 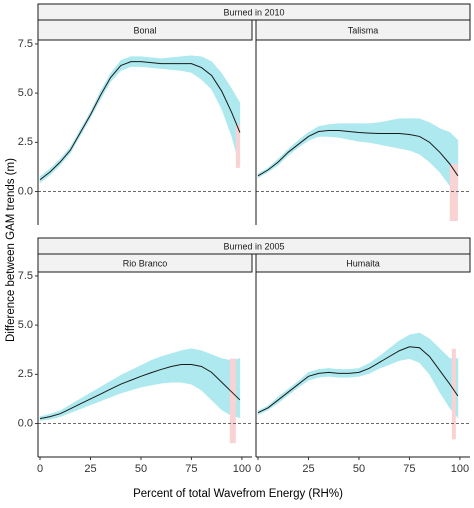 I want to click on group-title: Burned in 2005, so click(x=253, y=246).